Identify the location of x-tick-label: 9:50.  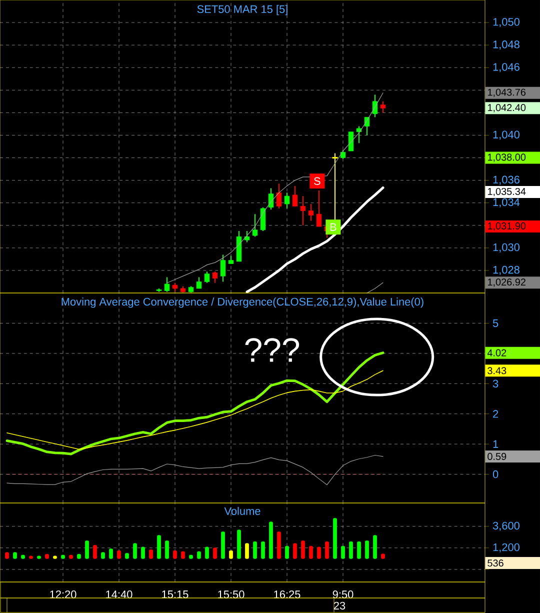
(343, 594).